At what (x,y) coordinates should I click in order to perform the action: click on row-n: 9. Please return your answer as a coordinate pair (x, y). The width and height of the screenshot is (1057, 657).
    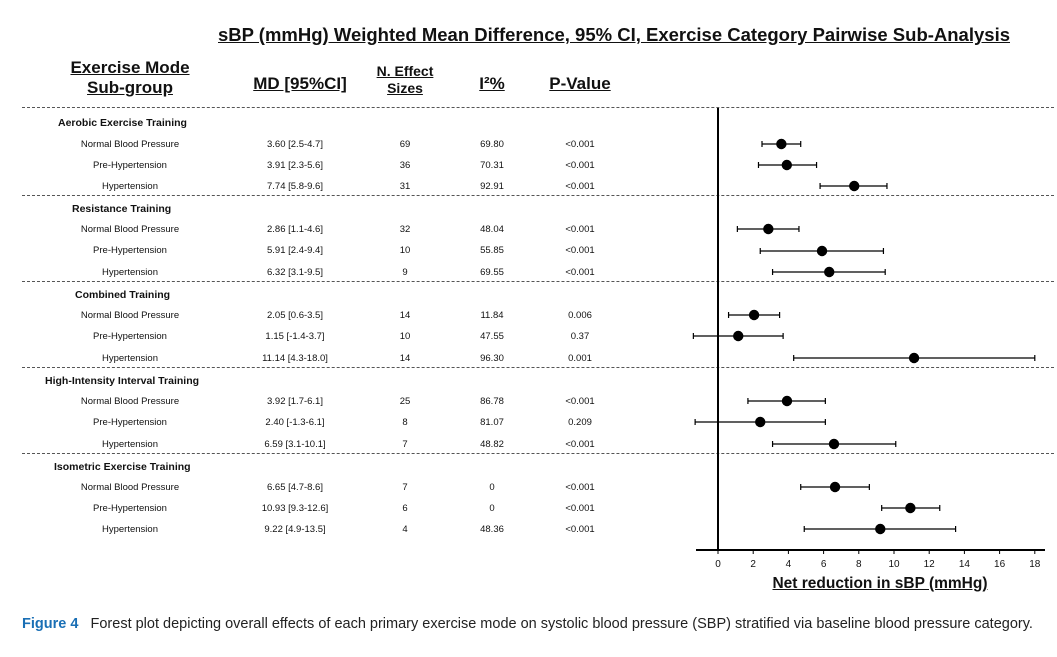
    Looking at the image, I should click on (405, 272).